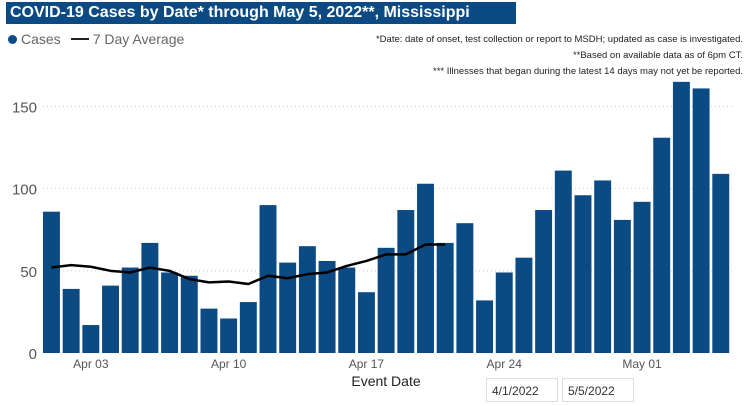 The width and height of the screenshot is (751, 406). Describe the element at coordinates (642, 364) in the screenshot. I see `x-tick-label: May 01` at that location.